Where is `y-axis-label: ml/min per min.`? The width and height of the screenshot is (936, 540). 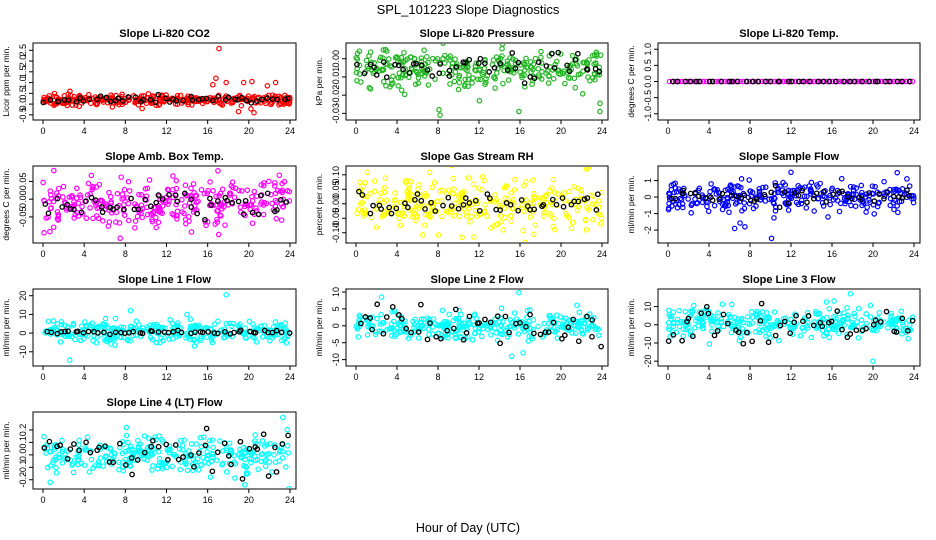
y-axis-label: ml/min per min. is located at coordinates (6, 327).